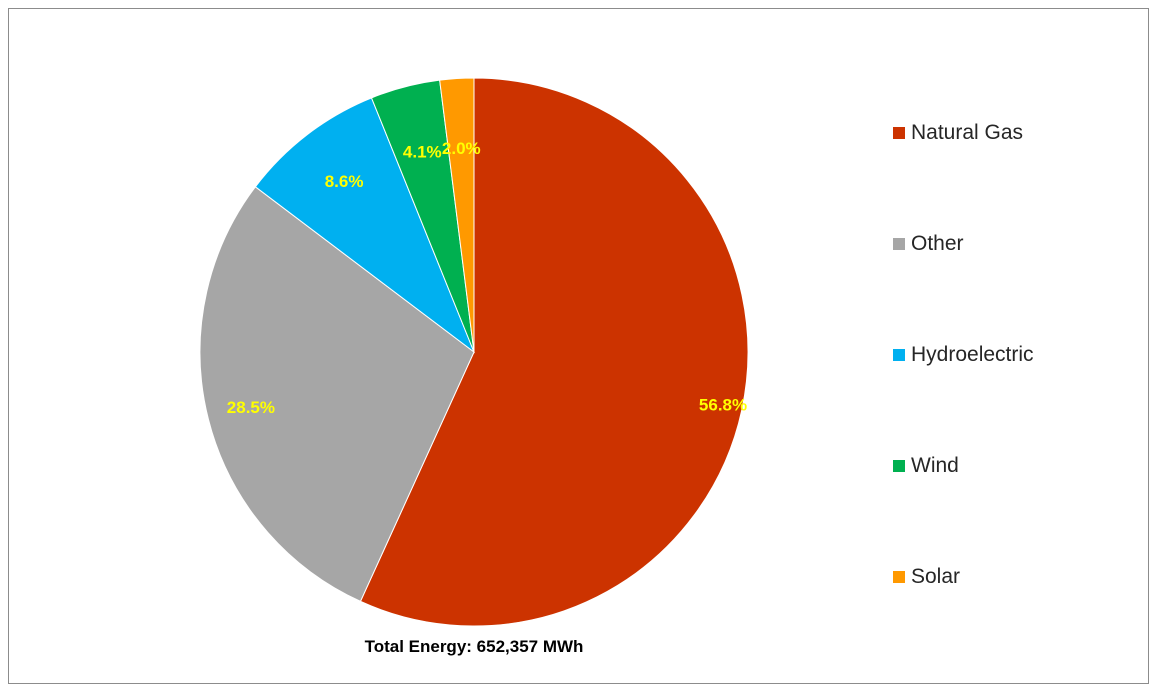  Describe the element at coordinates (963, 577) in the screenshot. I see `legend-item-solar: Solar` at that location.